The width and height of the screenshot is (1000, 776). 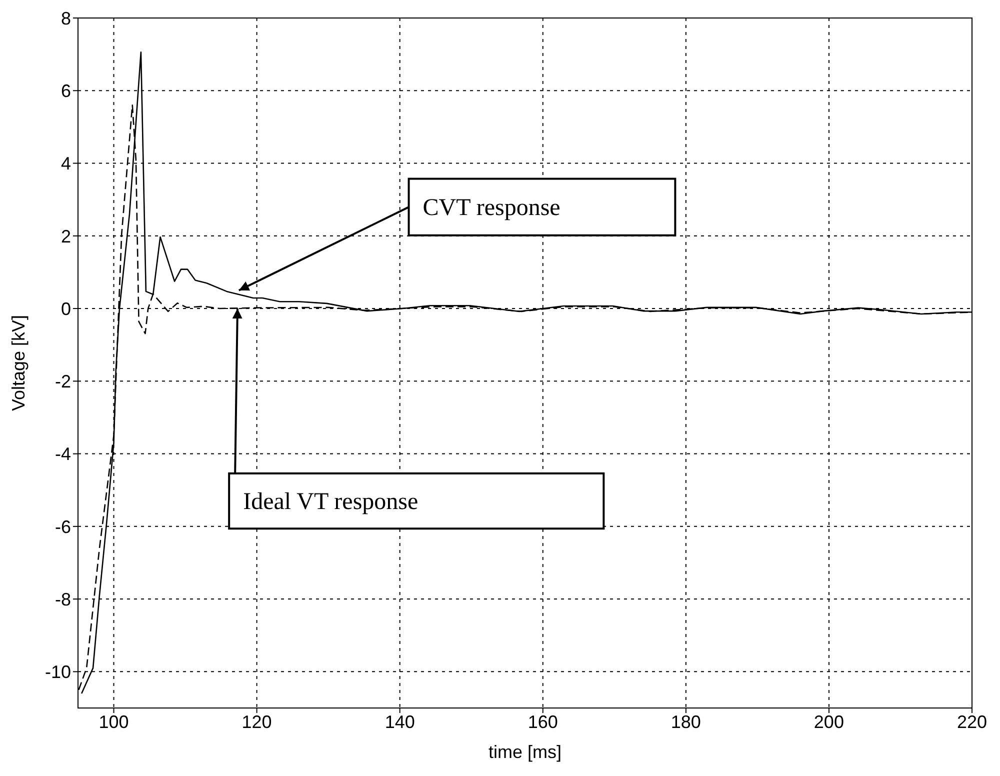 I want to click on x-tick-label: 140, so click(x=399, y=722).